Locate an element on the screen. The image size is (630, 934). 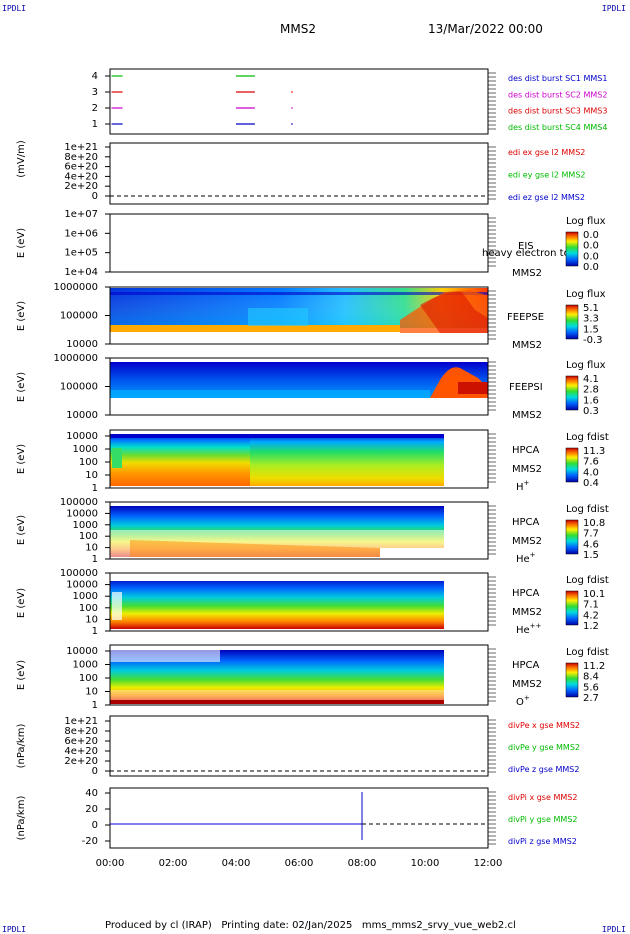
y-tick-label: 3 is located at coordinates (95, 92).